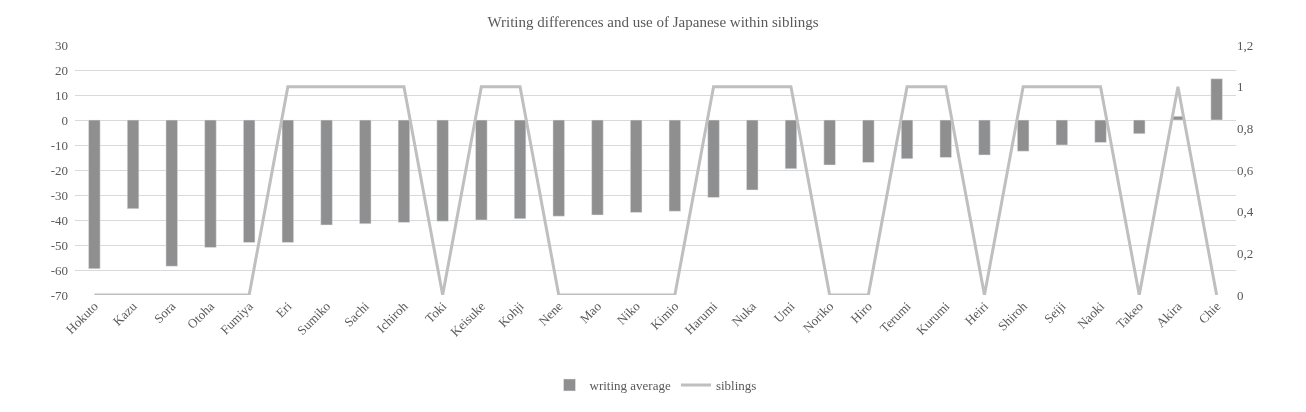  Describe the element at coordinates (1209, 312) in the screenshot. I see `x-tick-label: Chie` at that location.